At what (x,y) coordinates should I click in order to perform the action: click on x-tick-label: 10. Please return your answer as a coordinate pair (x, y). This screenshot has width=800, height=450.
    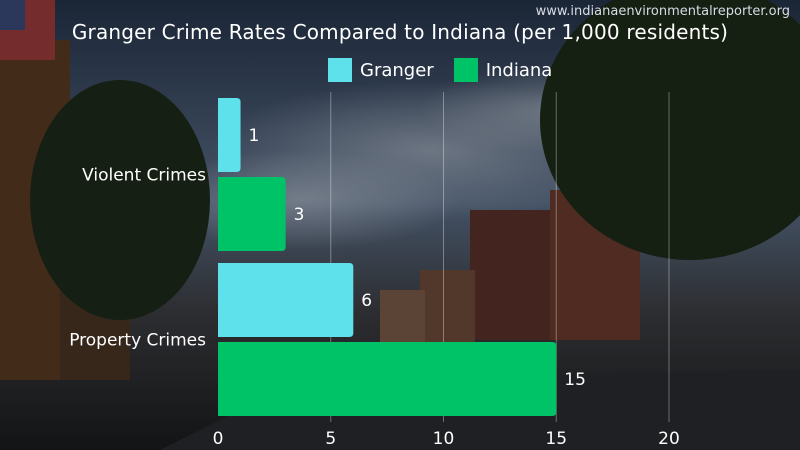
    Looking at the image, I should click on (444, 439).